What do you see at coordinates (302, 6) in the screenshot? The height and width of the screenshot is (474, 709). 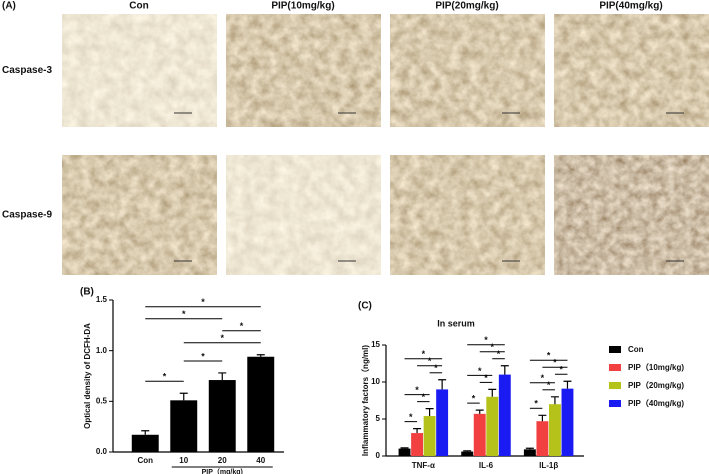 I see `column-label: PIP(10mg/kg)` at bounding box center [302, 6].